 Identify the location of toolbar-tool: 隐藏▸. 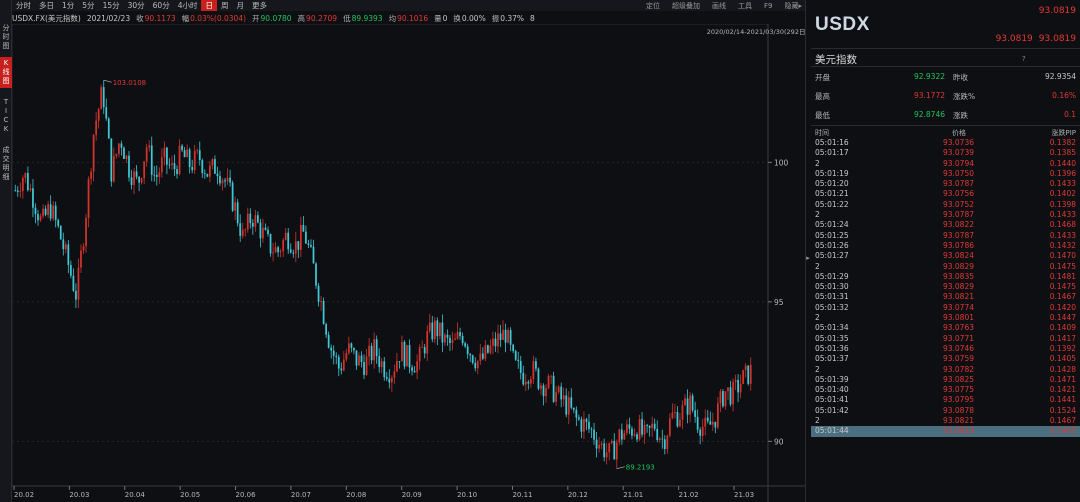
(793, 5).